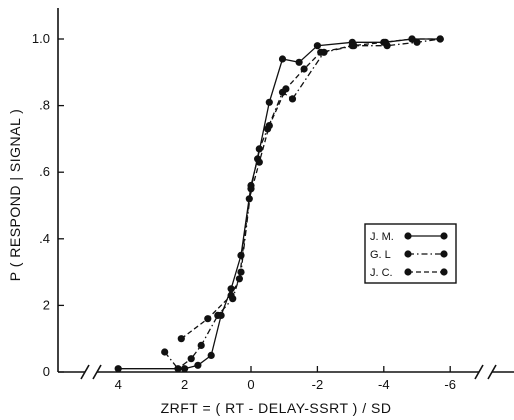 This screenshot has height=420, width=514. I want to click on y-tick-label: 2, so click(46, 304).